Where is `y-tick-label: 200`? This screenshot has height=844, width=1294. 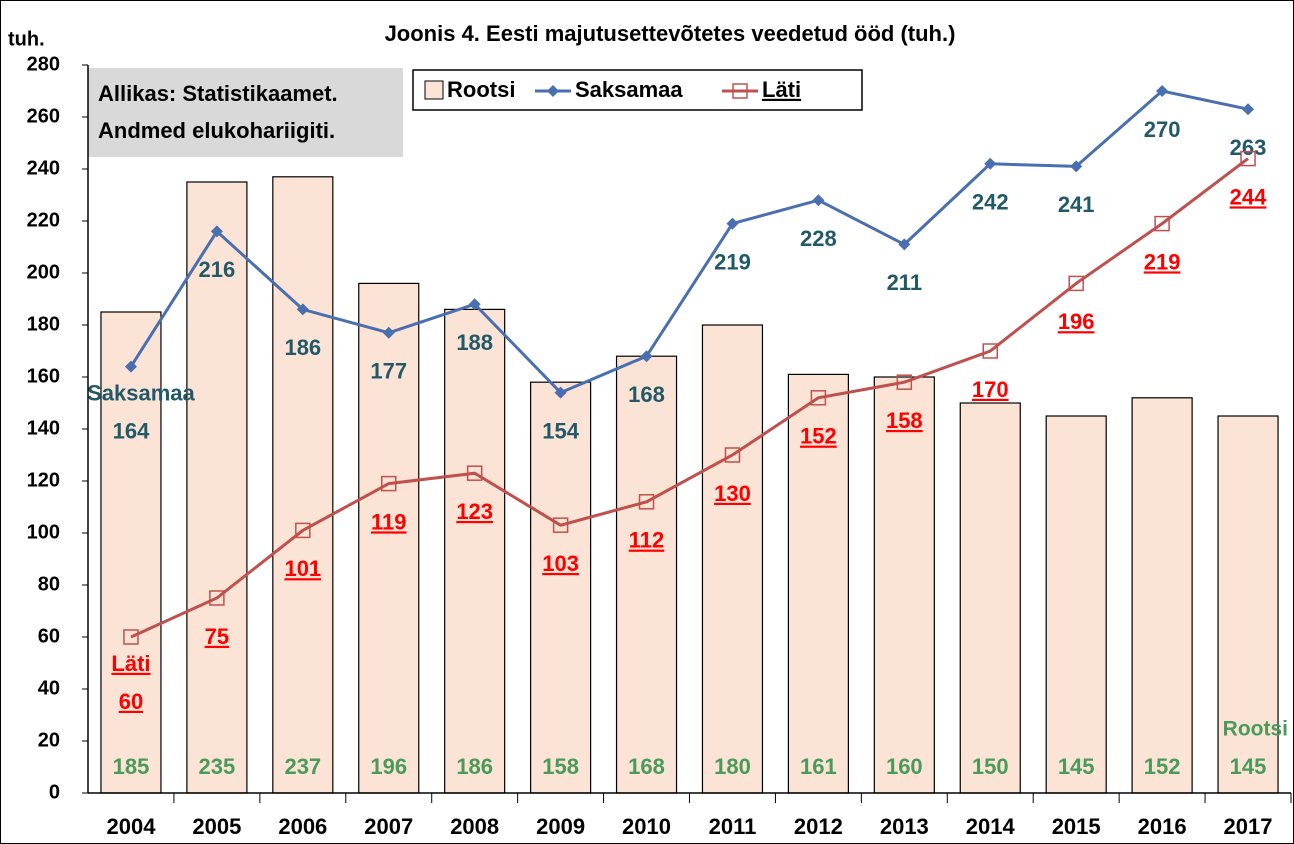 y-tick-label: 200 is located at coordinates (43, 272).